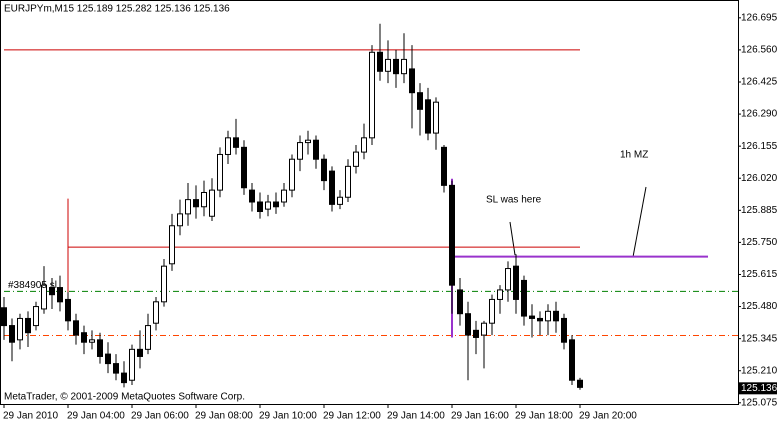 Image resolution: width=778 pixels, height=424 pixels. What do you see at coordinates (608, 416) in the screenshot?
I see `x-tick-label: 29 Jan 20:00` at bounding box center [608, 416].